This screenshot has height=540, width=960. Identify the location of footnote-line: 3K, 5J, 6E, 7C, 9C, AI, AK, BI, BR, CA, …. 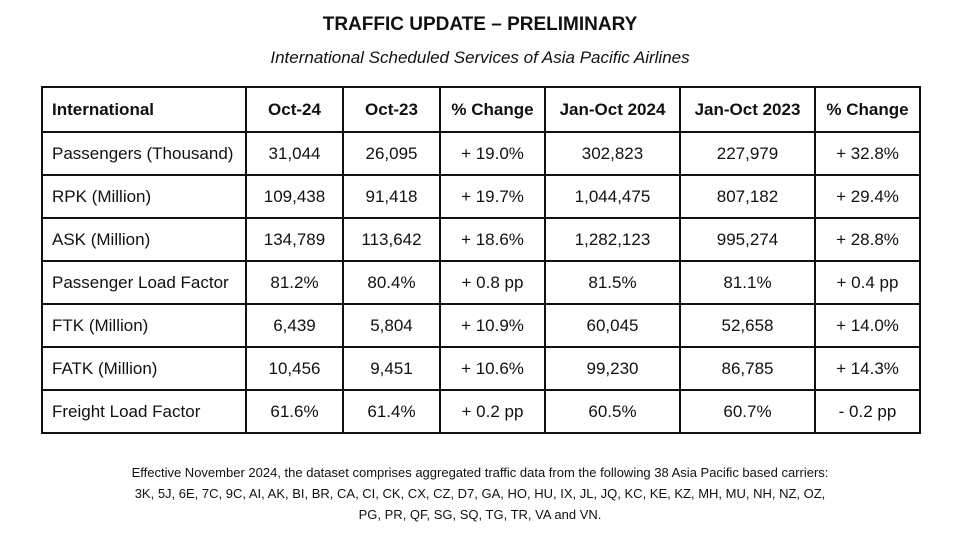
(480, 493).